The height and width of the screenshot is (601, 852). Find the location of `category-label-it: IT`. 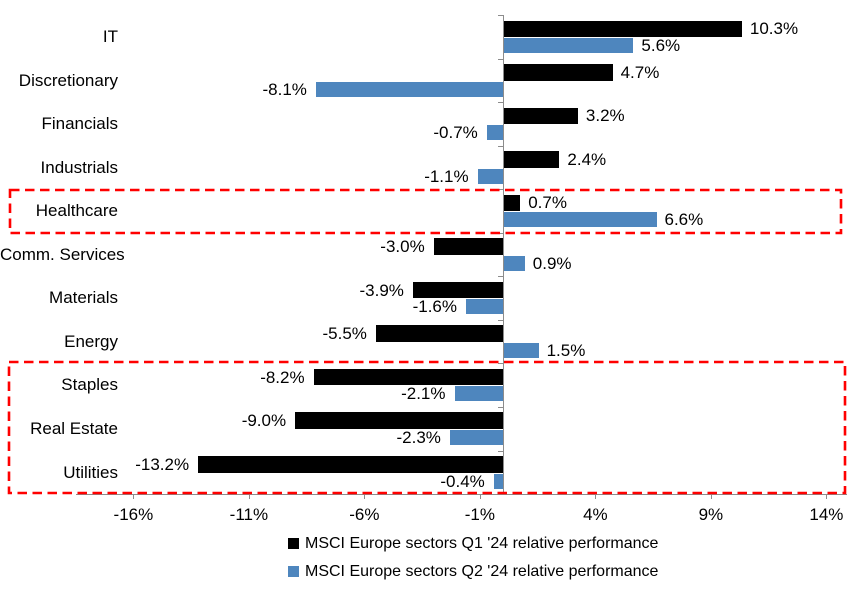

category-label-it: IT is located at coordinates (110, 36).